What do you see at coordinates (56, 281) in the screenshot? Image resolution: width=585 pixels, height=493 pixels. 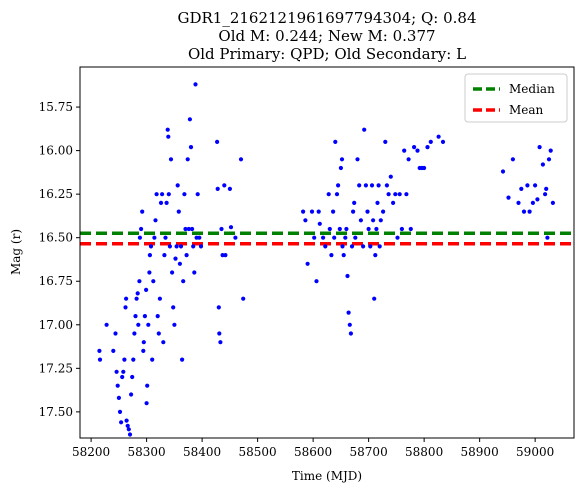 I see `y-tick-label: 16.75` at bounding box center [56, 281].